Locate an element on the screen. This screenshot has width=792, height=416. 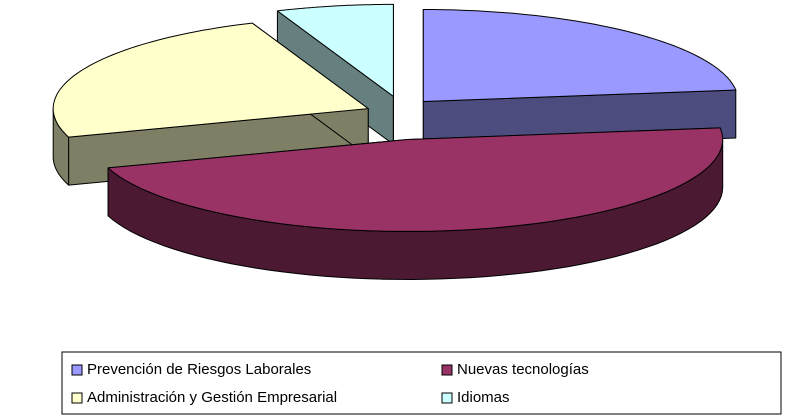
legend-label: Prevención de Riesgos Laborales is located at coordinates (199, 369).